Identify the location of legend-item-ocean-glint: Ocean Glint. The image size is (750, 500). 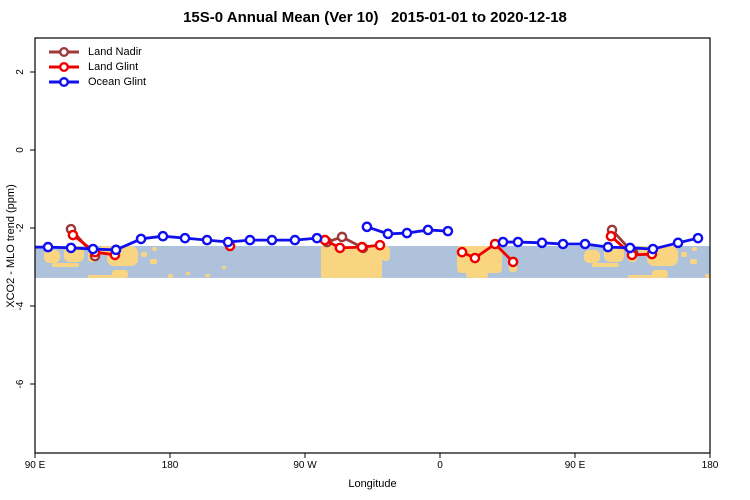
(97, 81).